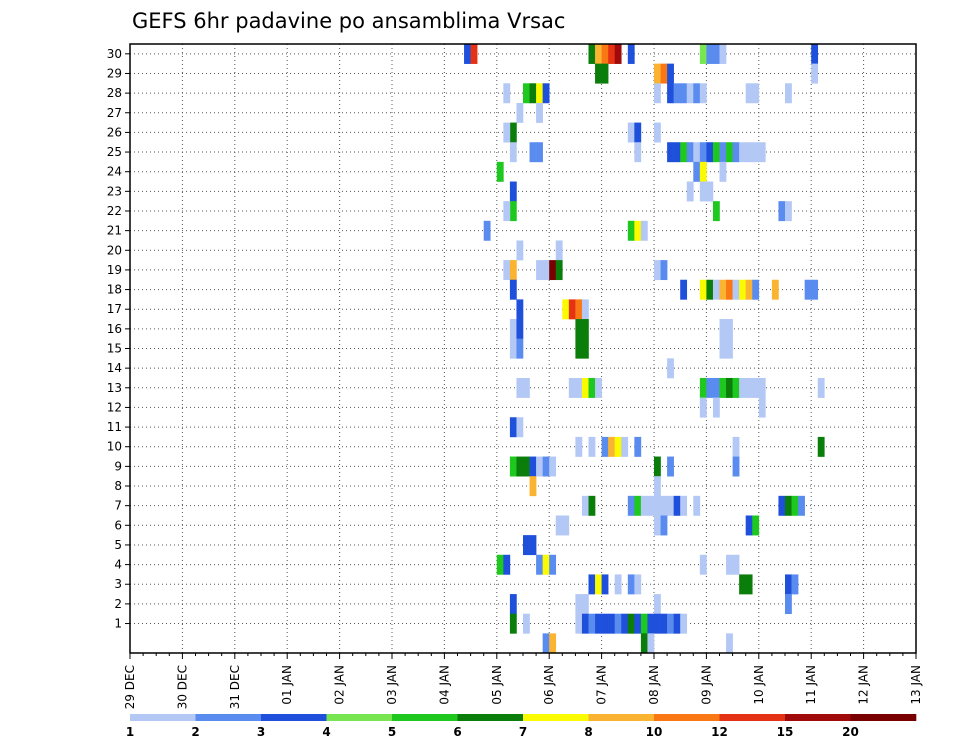  What do you see at coordinates (340, 685) in the screenshot?
I see `x-tick-label: 02 JAN` at bounding box center [340, 685].